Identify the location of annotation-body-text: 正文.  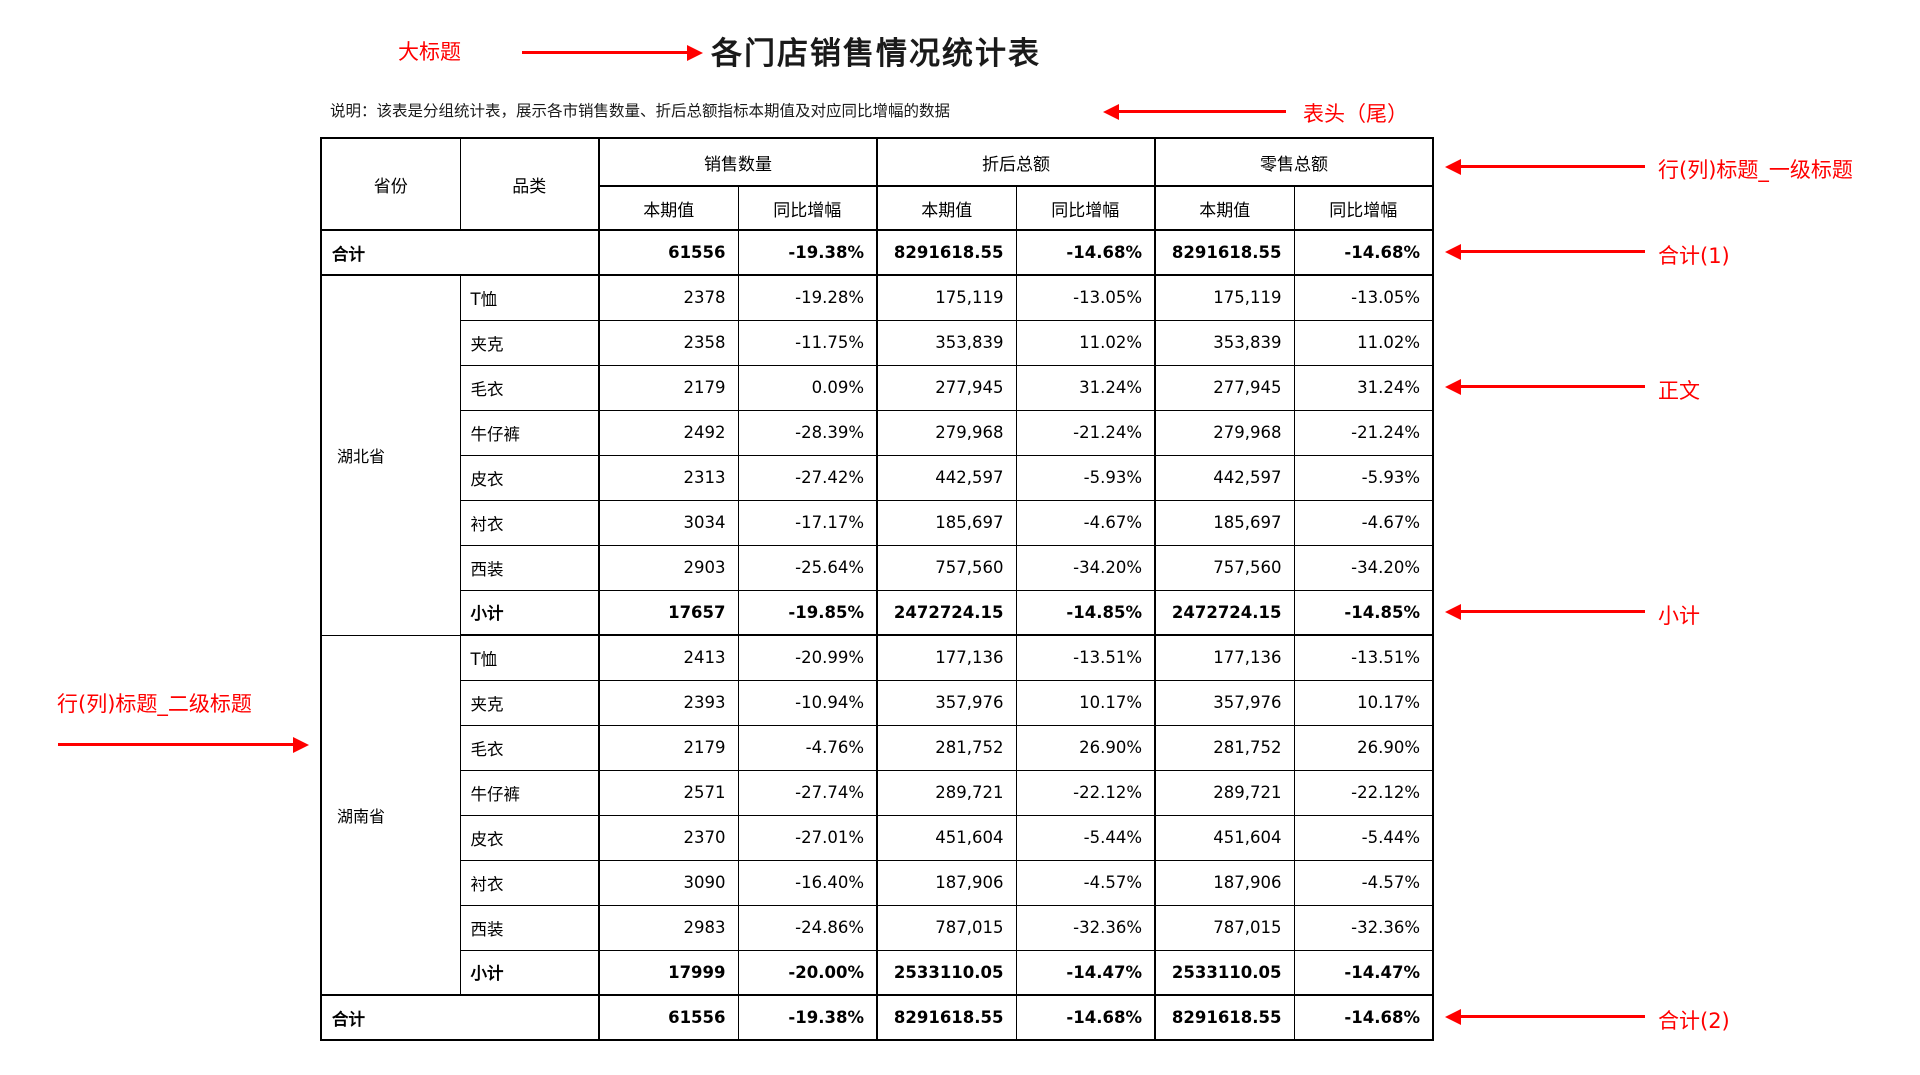
(1679, 391).